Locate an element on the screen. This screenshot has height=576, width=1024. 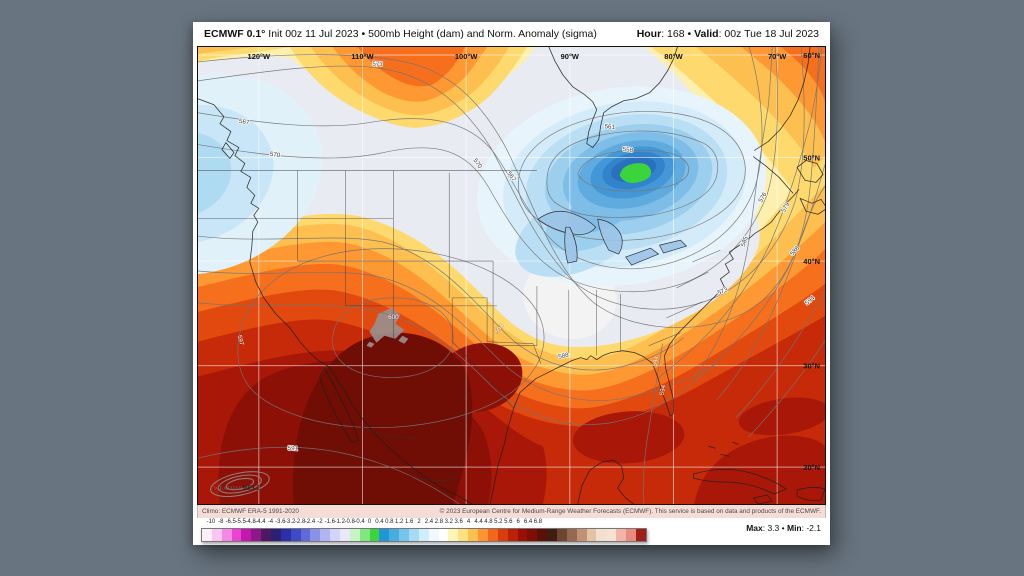
colorbar-tick-label: 6.8 is located at coordinates (538, 522).